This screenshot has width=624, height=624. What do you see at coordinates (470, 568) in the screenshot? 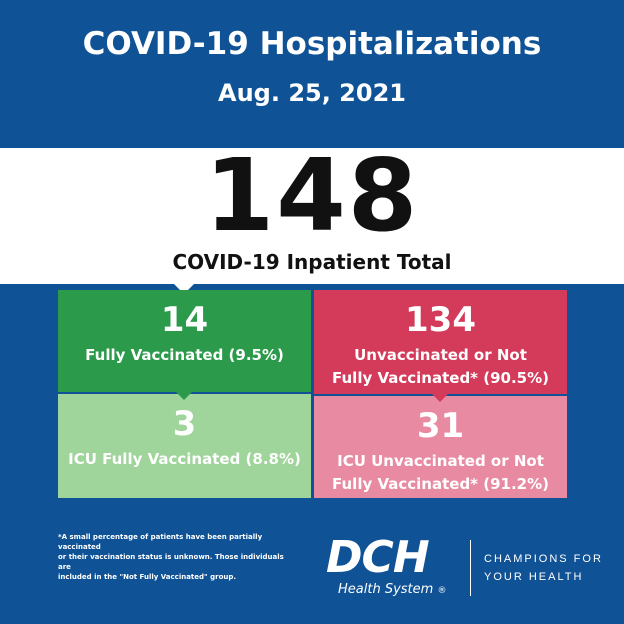
I see `divider` at bounding box center [470, 568].